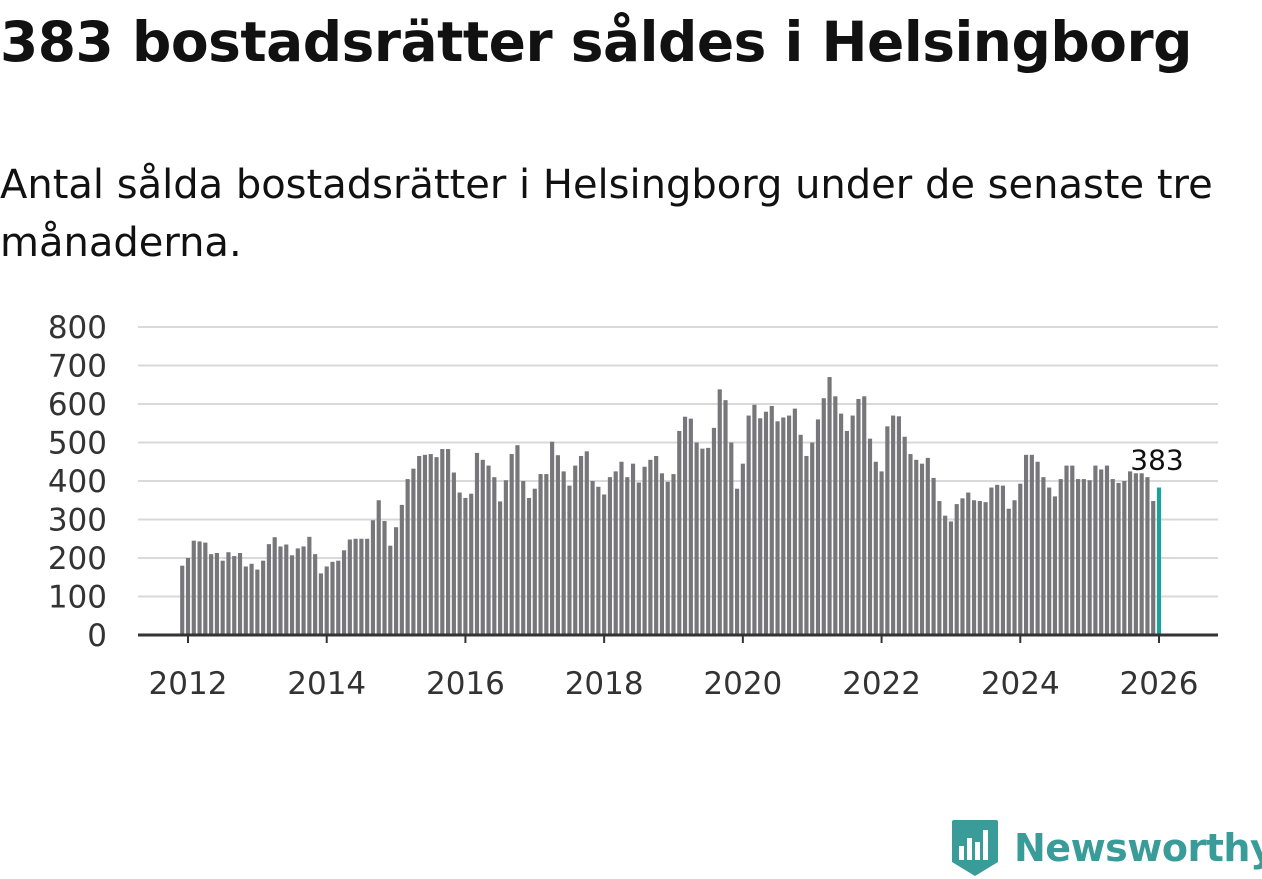  Describe the element at coordinates (77, 328) in the screenshot. I see `y-tick-label: 800` at that location.